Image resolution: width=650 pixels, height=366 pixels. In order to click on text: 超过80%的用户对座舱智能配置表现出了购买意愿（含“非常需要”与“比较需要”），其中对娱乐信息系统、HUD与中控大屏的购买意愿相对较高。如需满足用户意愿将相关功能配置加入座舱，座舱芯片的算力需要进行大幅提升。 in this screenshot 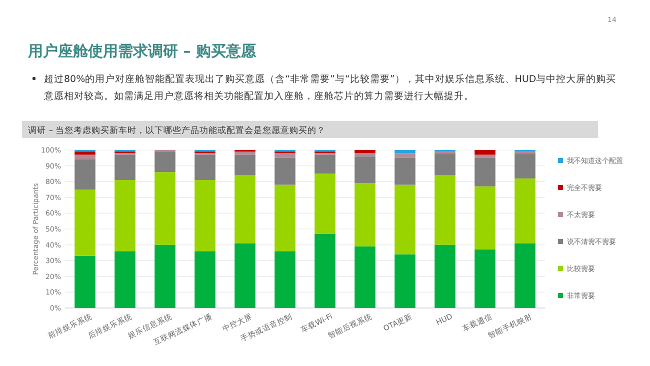, I will do `click(329, 87)`.